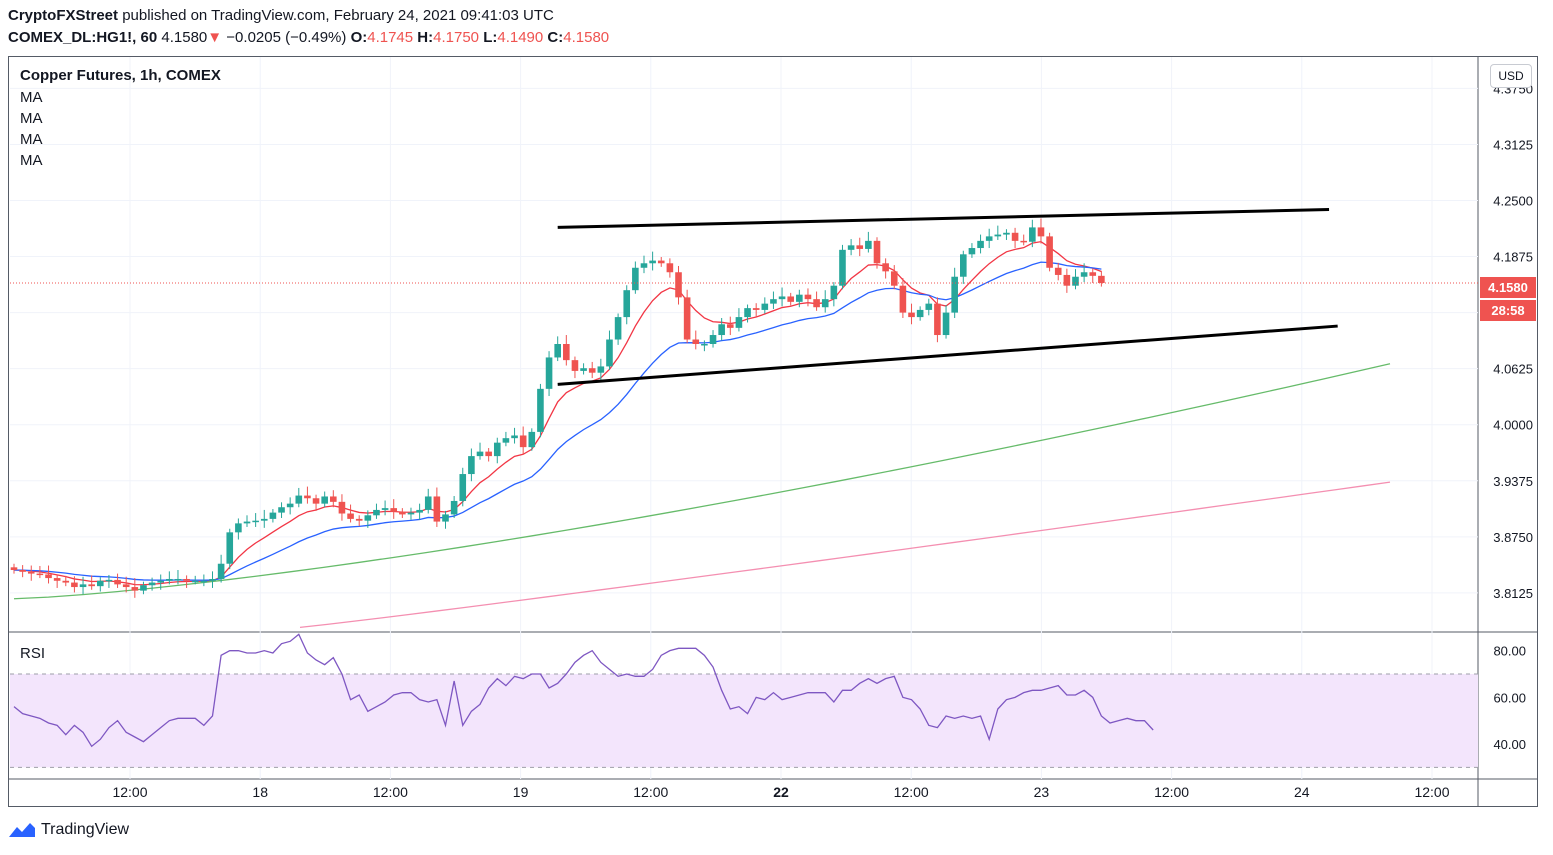 The width and height of the screenshot is (1553, 855). Describe the element at coordinates (947, 355) in the screenshot. I see `channel-lower-trendline` at that location.